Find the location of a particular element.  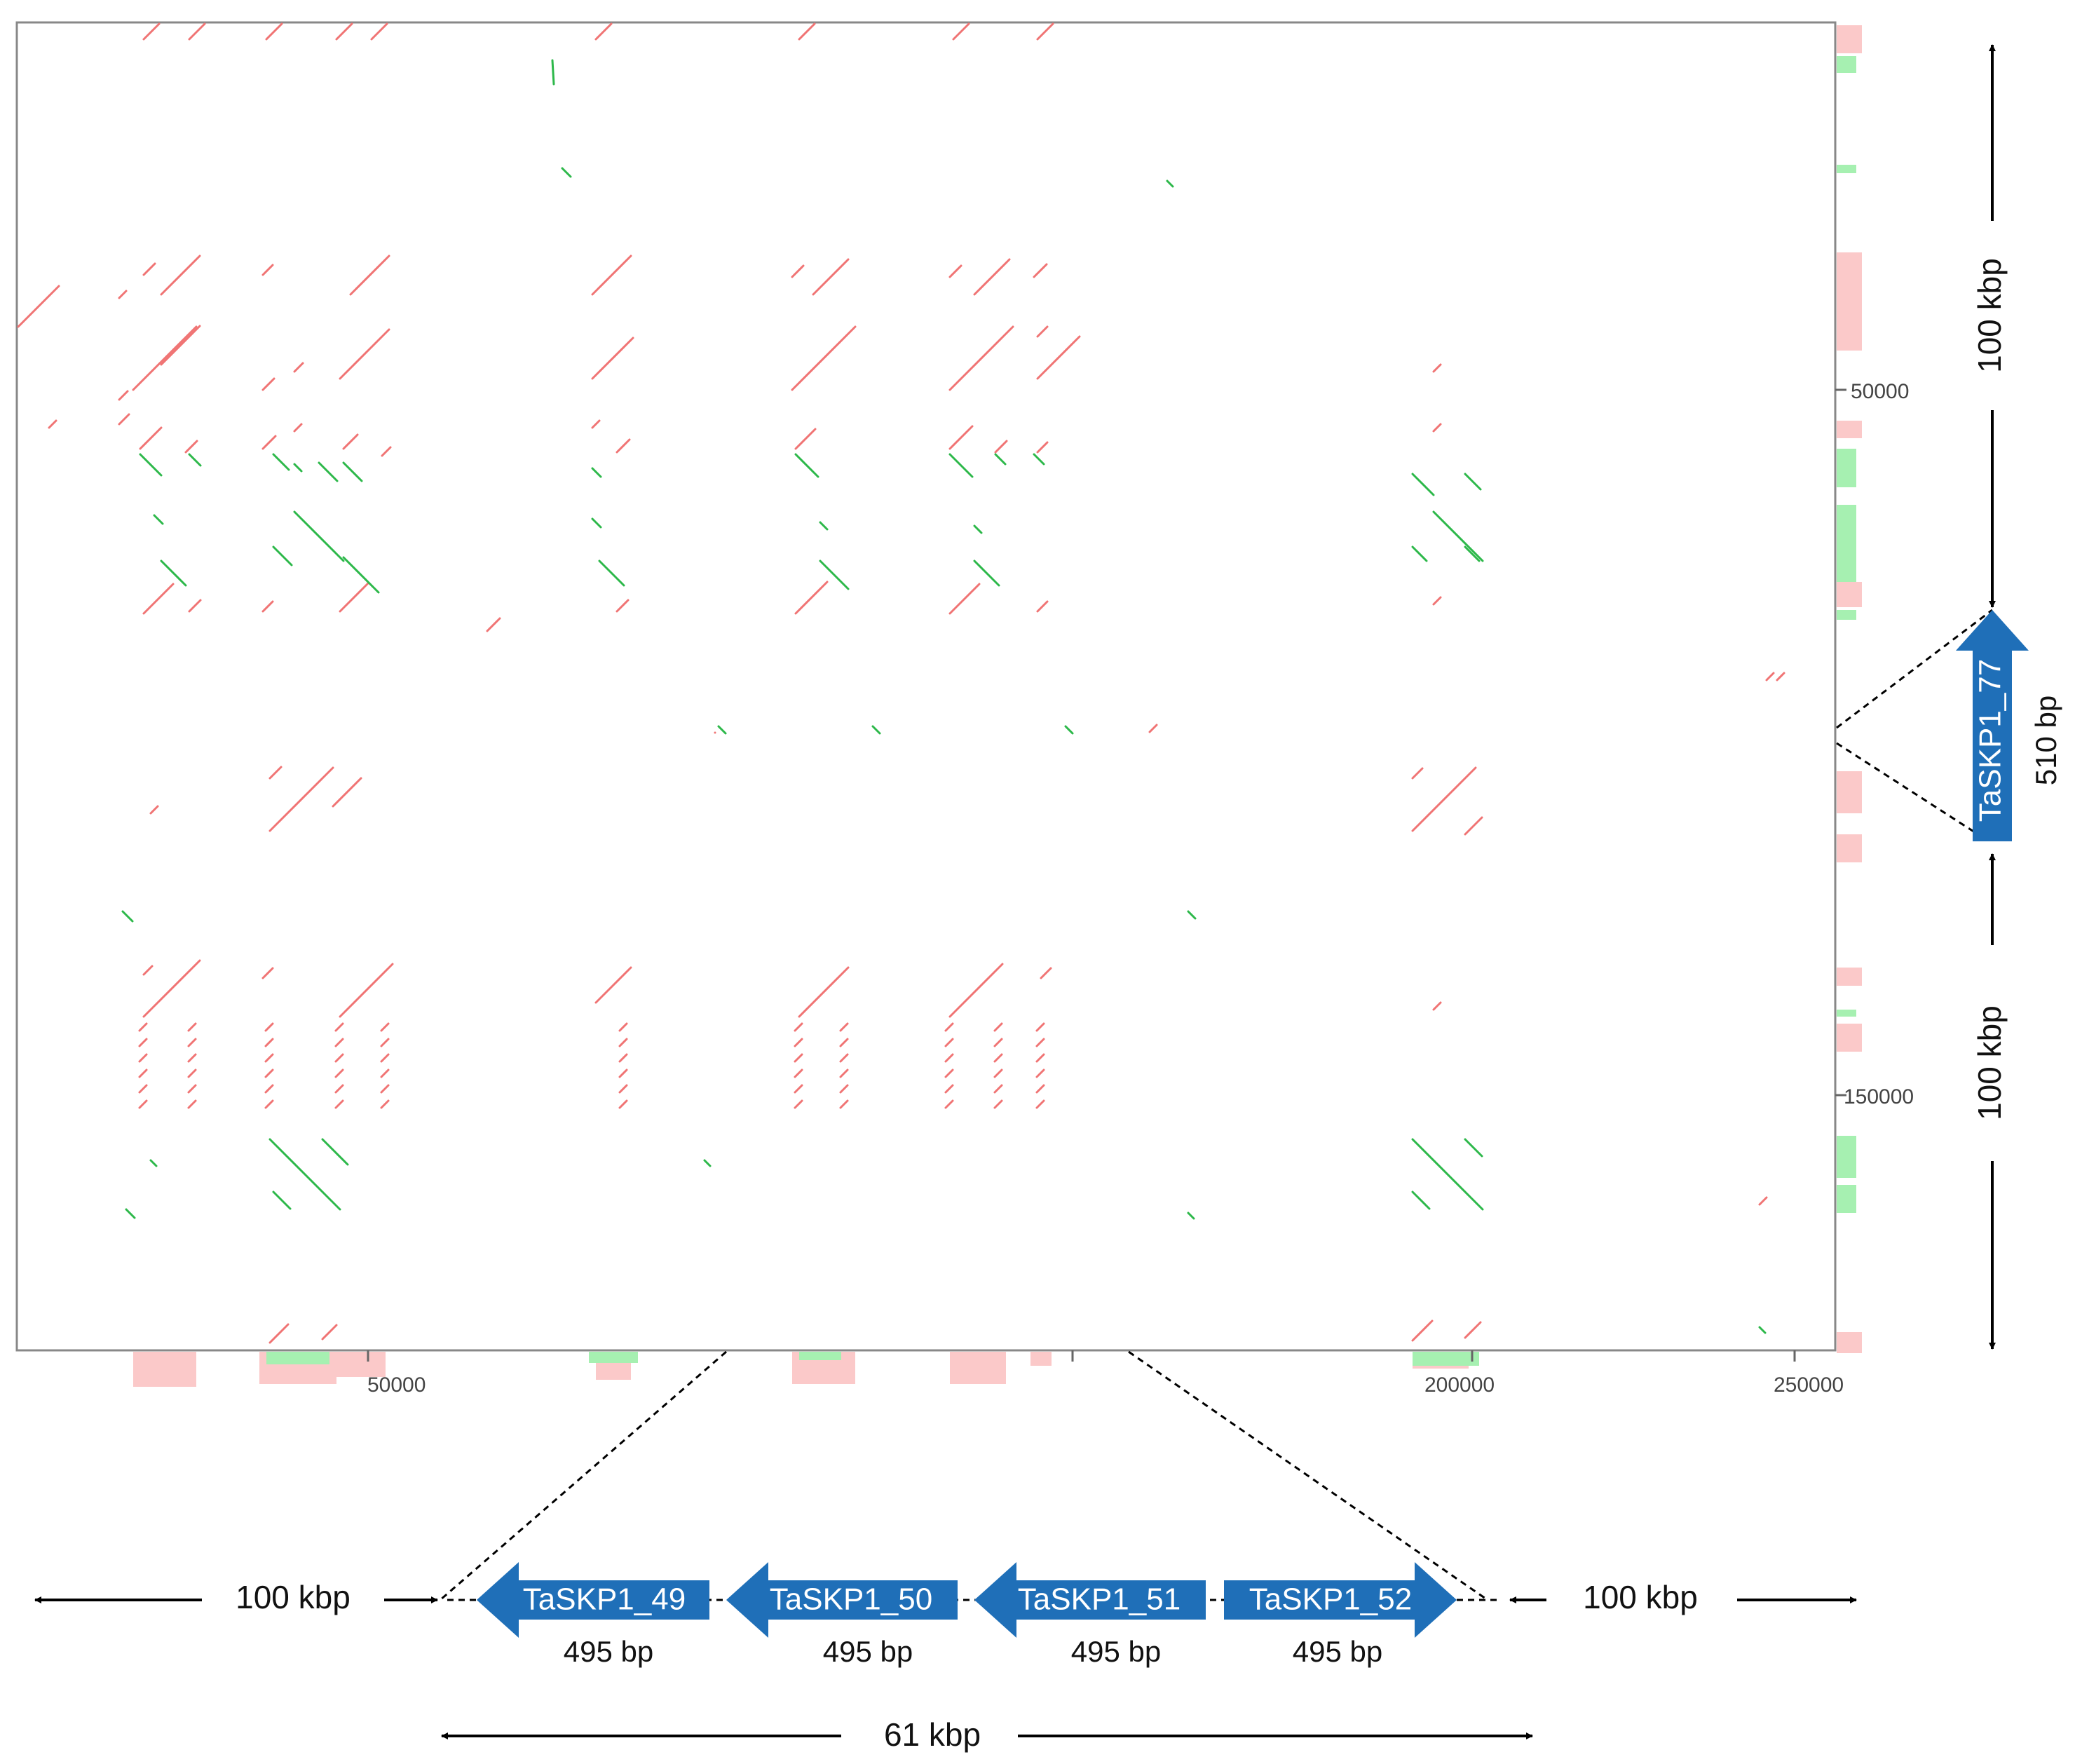

gene-label-taskp1-77: TaSKP1_77 is located at coordinates (1990, 741).